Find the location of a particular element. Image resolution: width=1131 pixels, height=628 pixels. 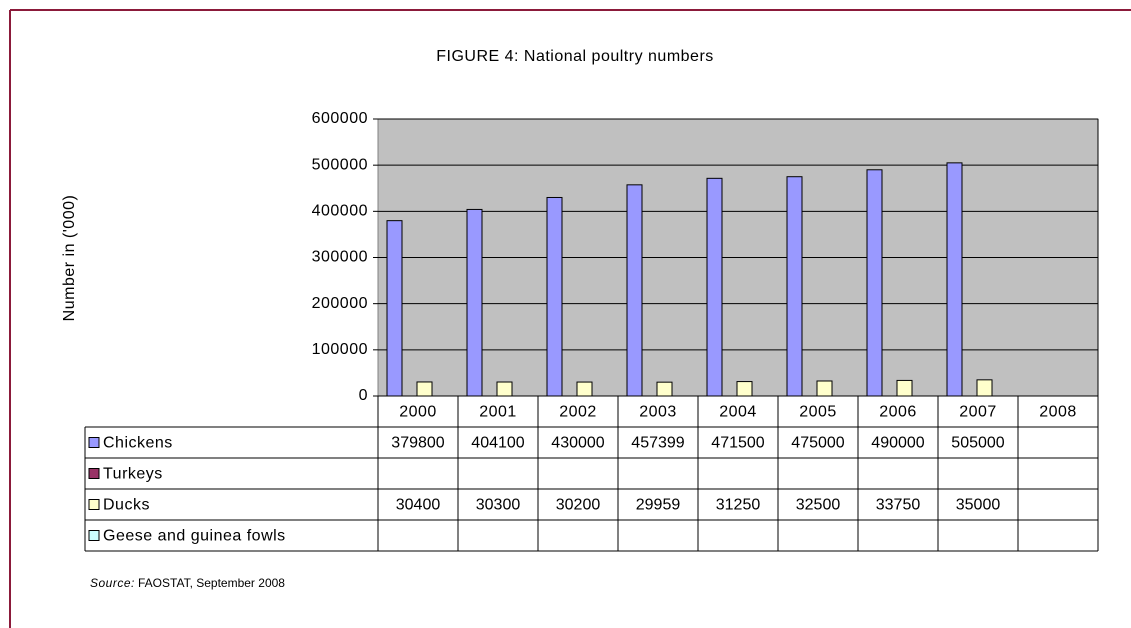

x-tick-label: 2002 is located at coordinates (578, 412).